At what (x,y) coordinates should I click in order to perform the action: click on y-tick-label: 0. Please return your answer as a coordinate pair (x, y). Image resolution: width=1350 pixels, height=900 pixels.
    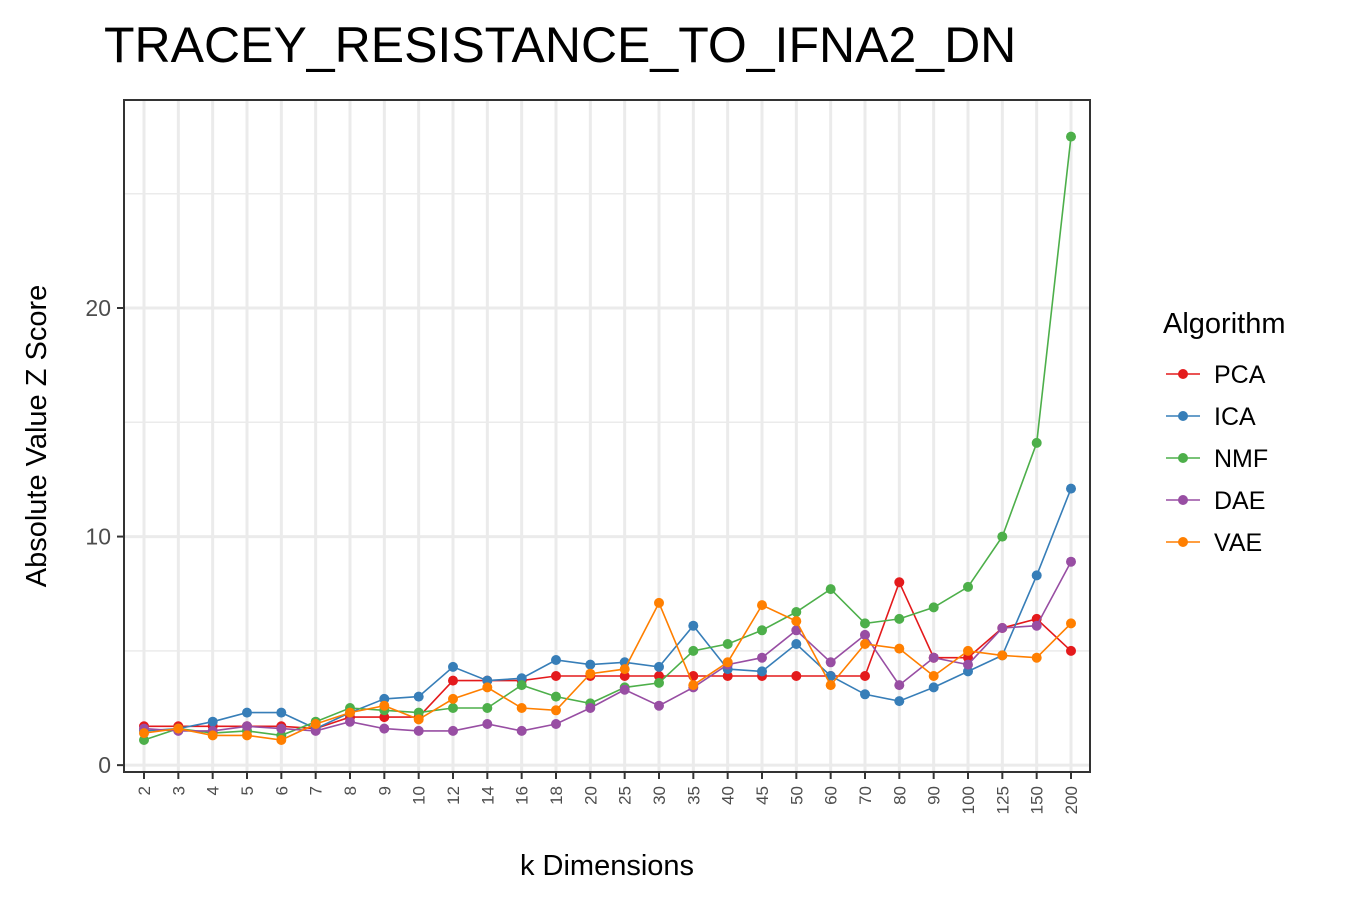
    Looking at the image, I should click on (104, 765).